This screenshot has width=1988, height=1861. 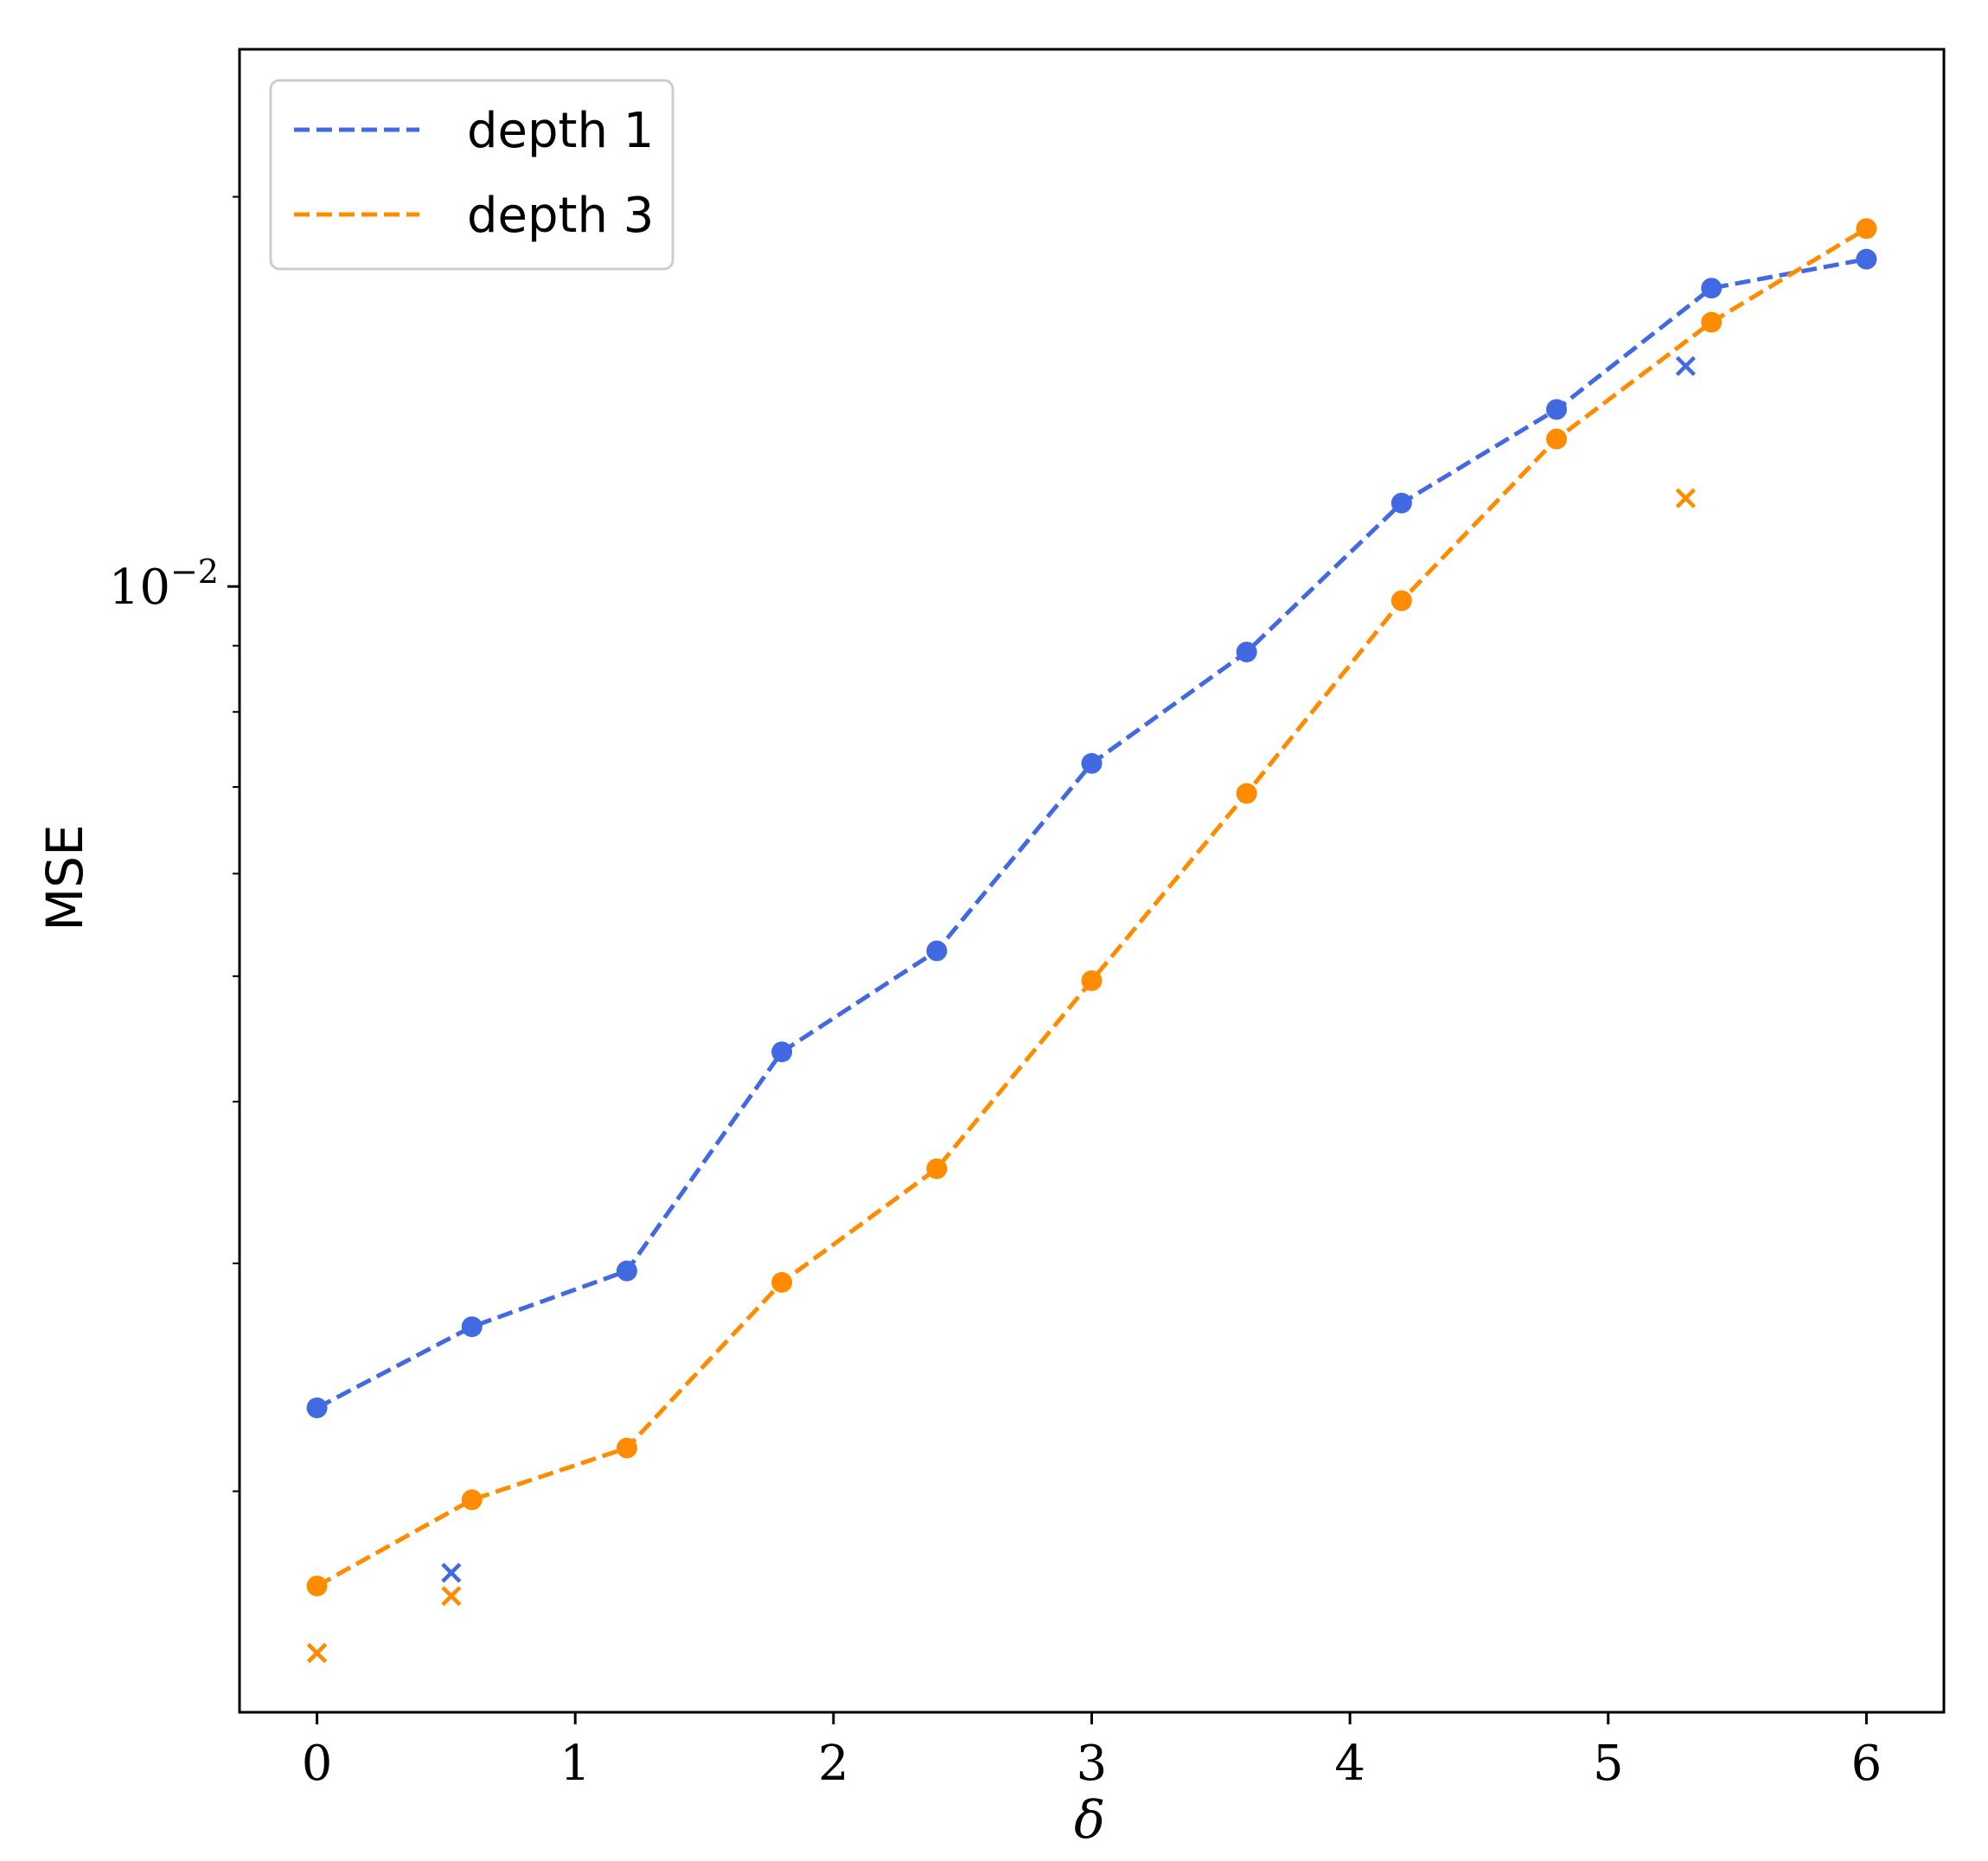 I want to click on y-tick-label: 10−2, so click(x=164, y=584).